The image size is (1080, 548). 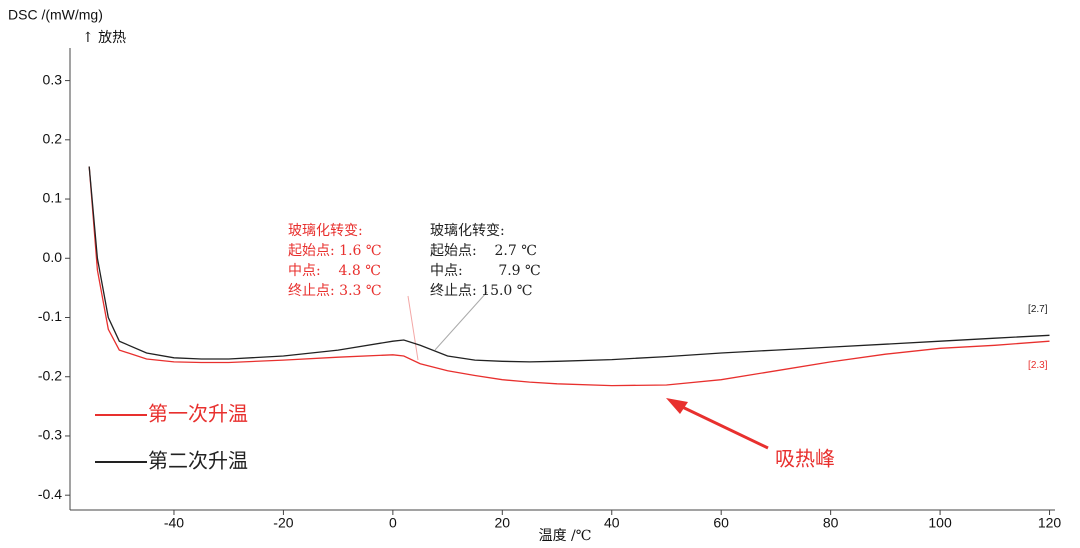 What do you see at coordinates (50, 435) in the screenshot?
I see `y-tick-label: -0.3` at bounding box center [50, 435].